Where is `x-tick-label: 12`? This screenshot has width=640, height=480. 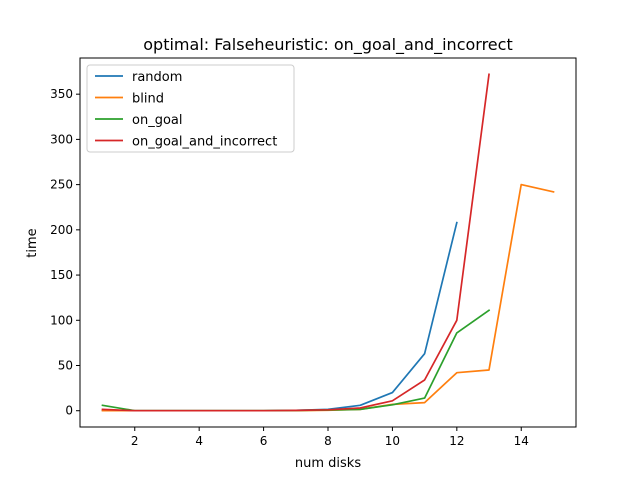 x-tick-label: 12 is located at coordinates (456, 441).